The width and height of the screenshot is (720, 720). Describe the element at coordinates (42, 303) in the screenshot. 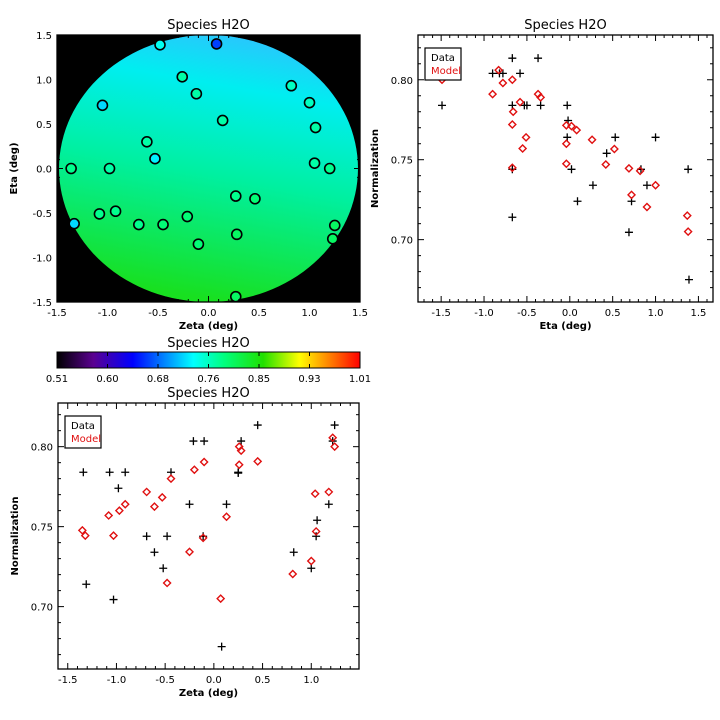

I see `y-tick-label: -1.5` at that location.